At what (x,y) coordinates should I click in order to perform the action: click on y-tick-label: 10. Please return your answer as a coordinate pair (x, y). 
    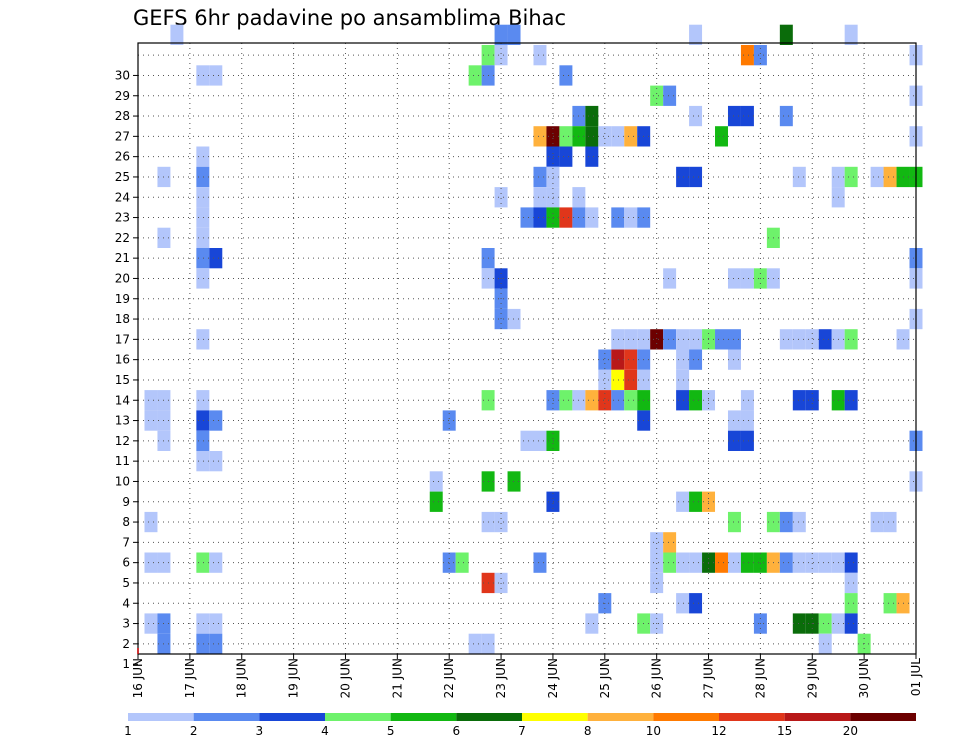
    Looking at the image, I should click on (122, 481).